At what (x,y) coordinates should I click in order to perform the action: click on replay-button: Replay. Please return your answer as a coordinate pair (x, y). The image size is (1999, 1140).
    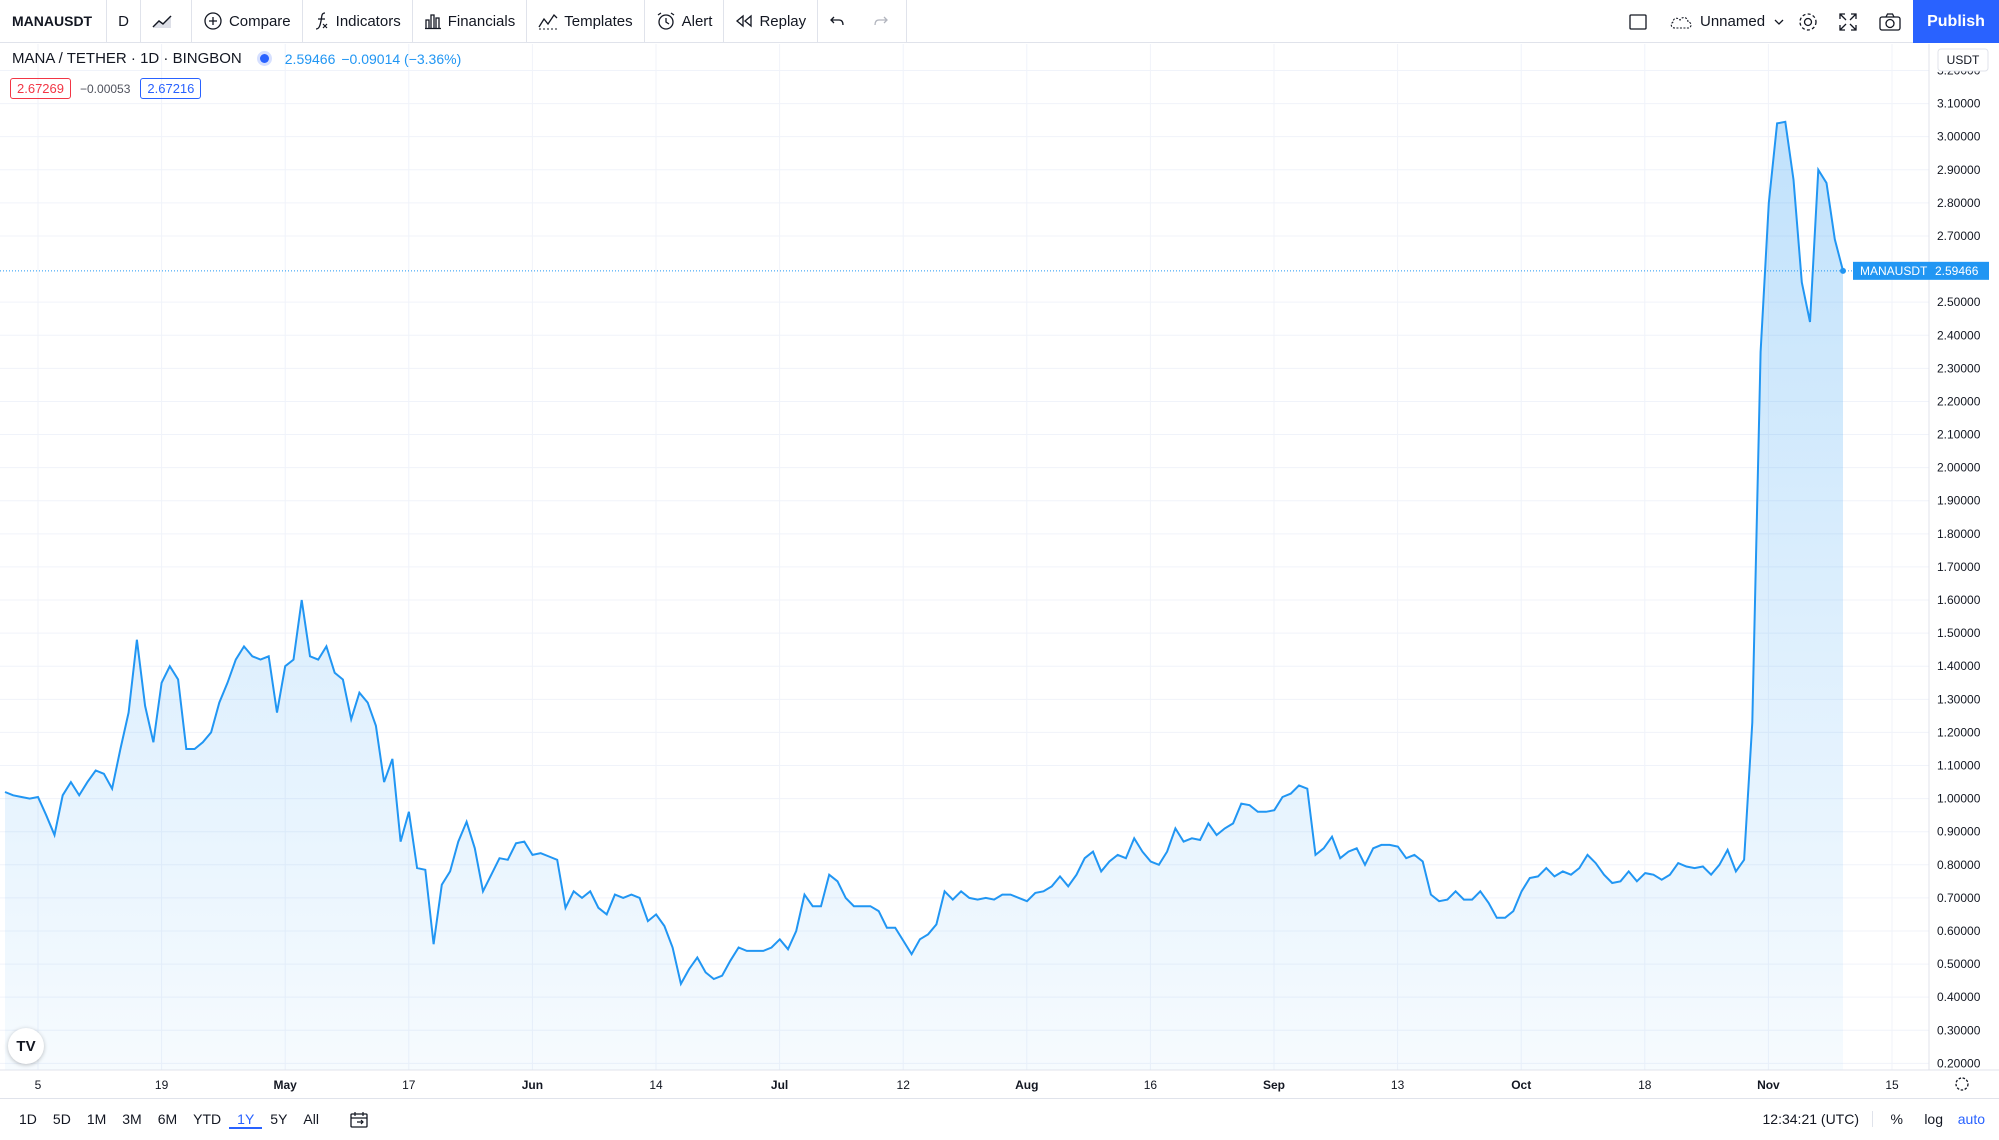
    Looking at the image, I should click on (771, 21).